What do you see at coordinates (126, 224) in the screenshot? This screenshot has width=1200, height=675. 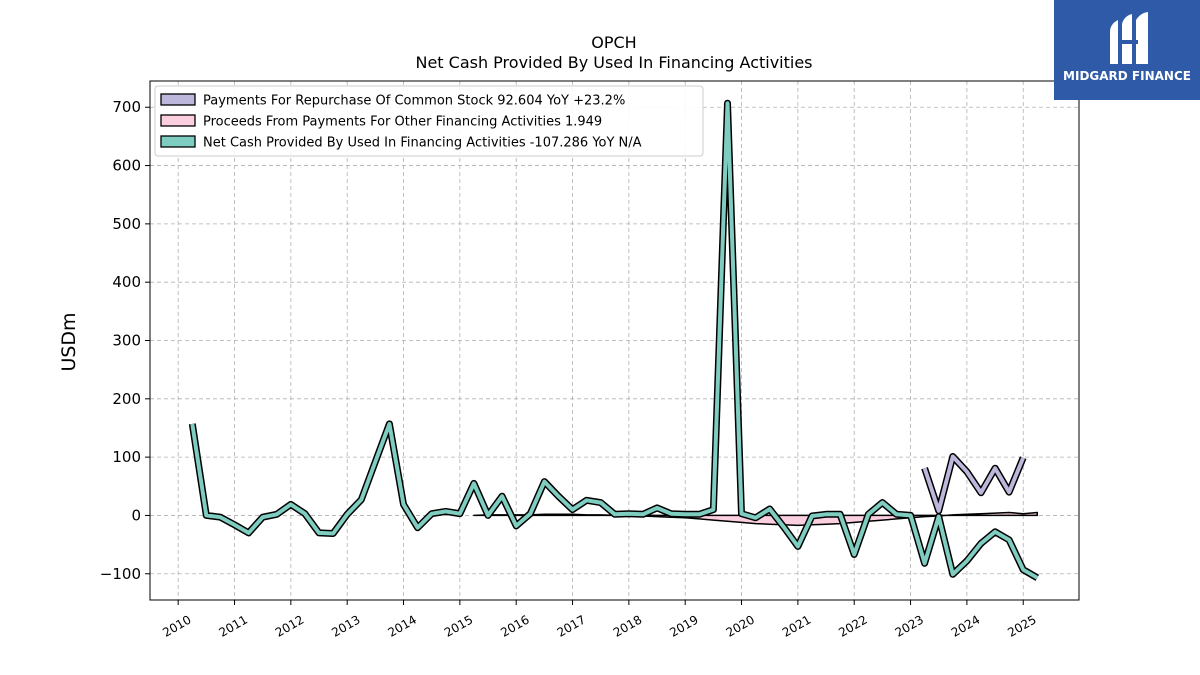 I see `y-tick-label: 500` at bounding box center [126, 224].